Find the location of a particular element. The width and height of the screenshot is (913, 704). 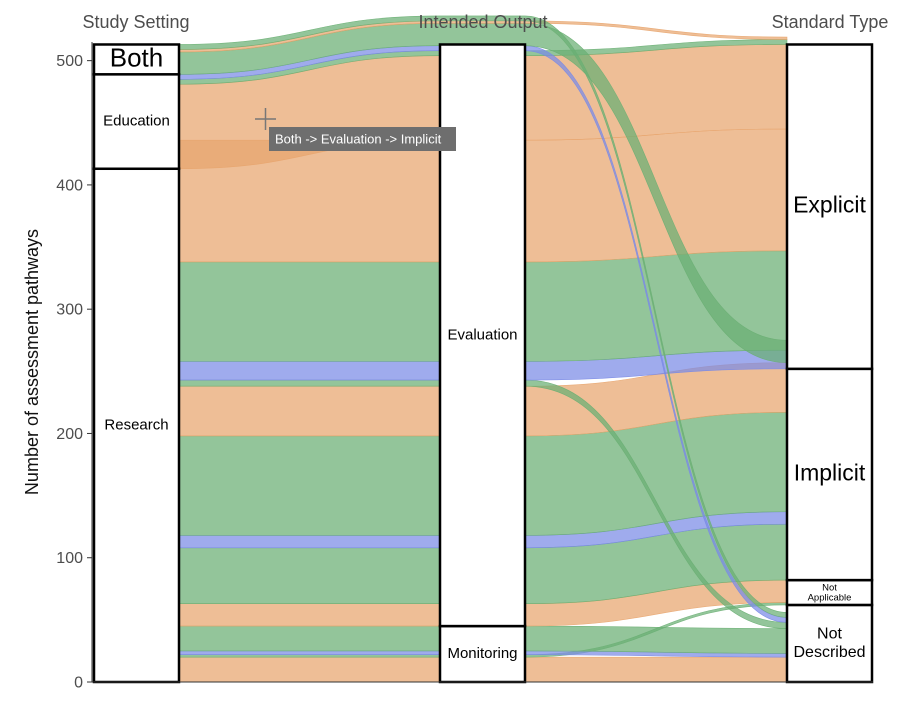

tooltip: Both -> Evaluation -> Implicit is located at coordinates (355, 129).